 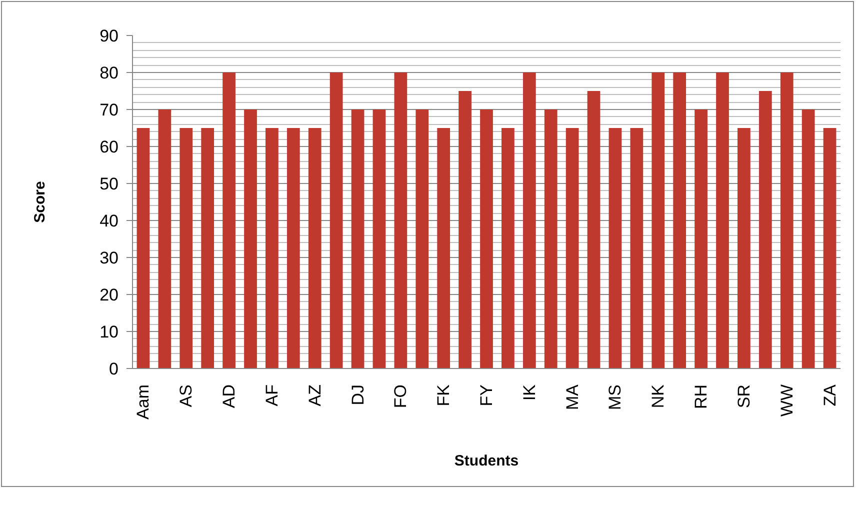 What do you see at coordinates (114, 369) in the screenshot?
I see `y-tick-label: 0` at bounding box center [114, 369].